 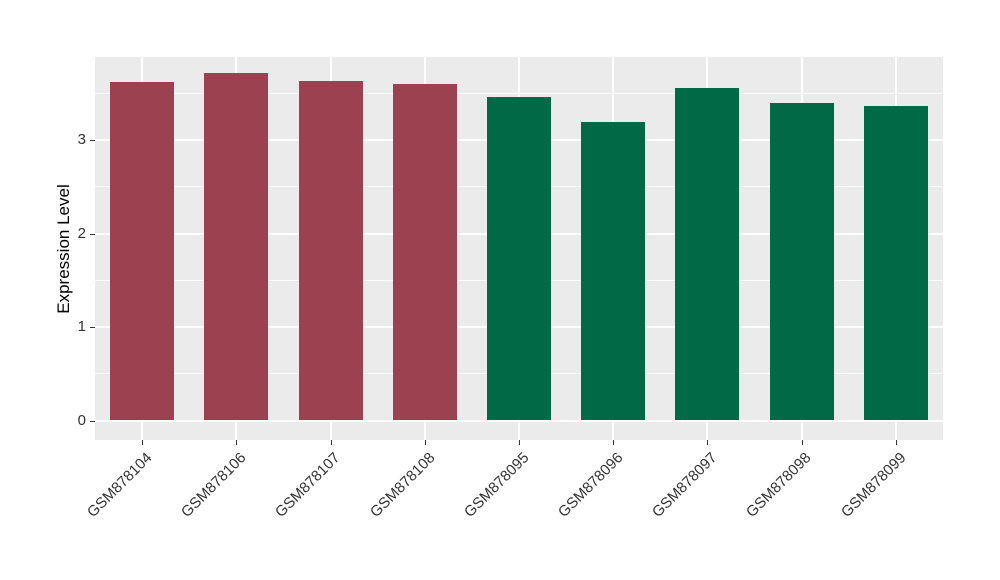 I want to click on bar-GSM878099, so click(x=895, y=263).